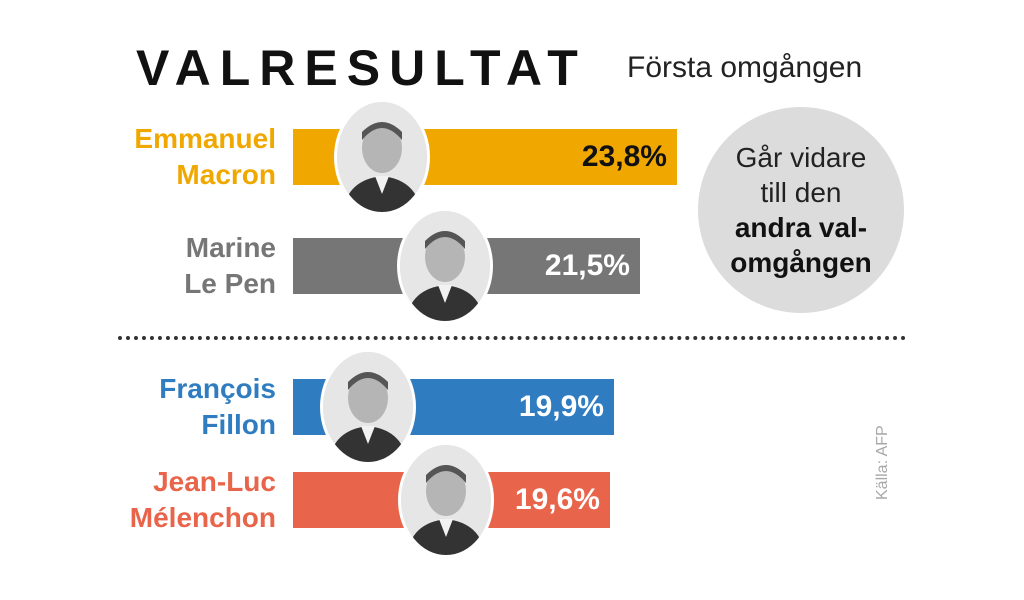 The image size is (1024, 600). Describe the element at coordinates (624, 156) in the screenshot. I see `value-label-macron: 23,8%` at that location.